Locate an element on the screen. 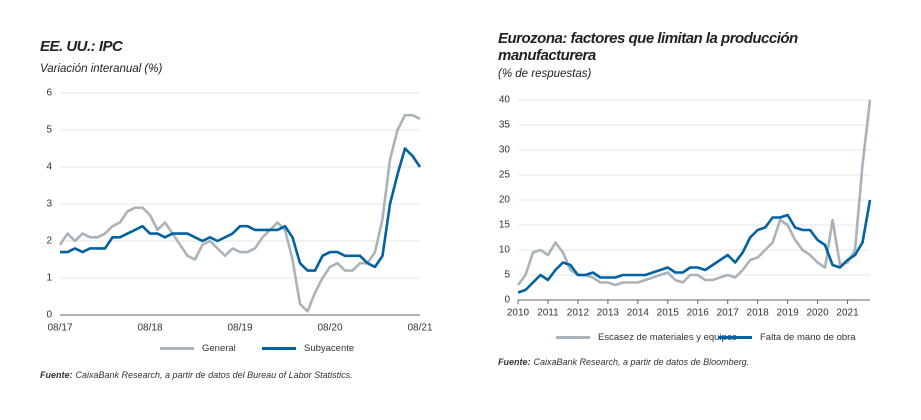 Image resolution: width=921 pixels, height=420 pixels. y-tick-label: 3 is located at coordinates (49, 204).